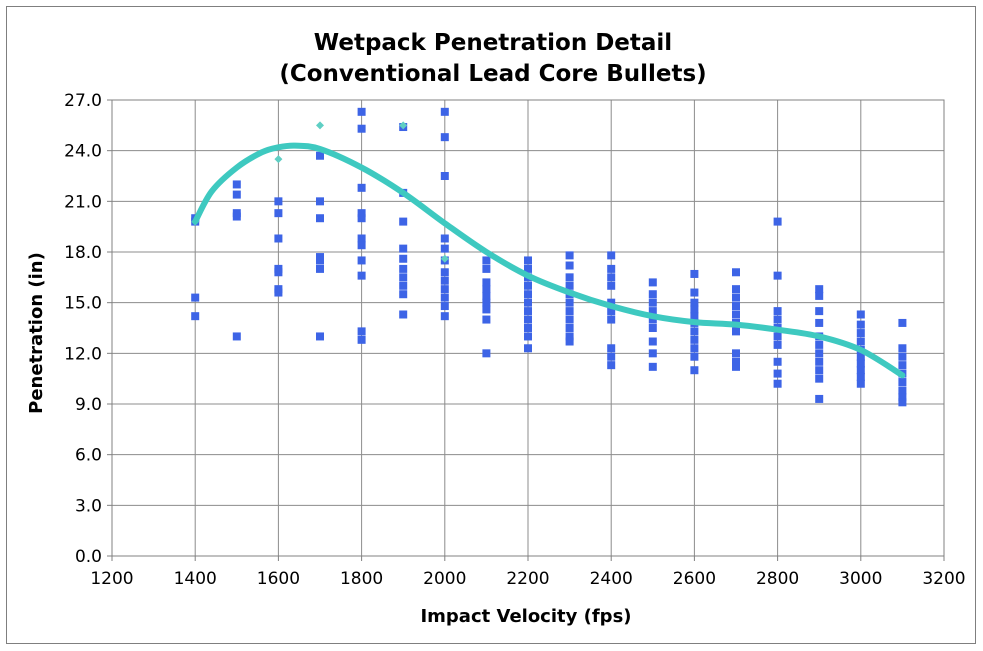 Image resolution: width=983 pixels, height=651 pixels. What do you see at coordinates (88, 557) in the screenshot?
I see `y-tick-label: 0.0` at bounding box center [88, 557].